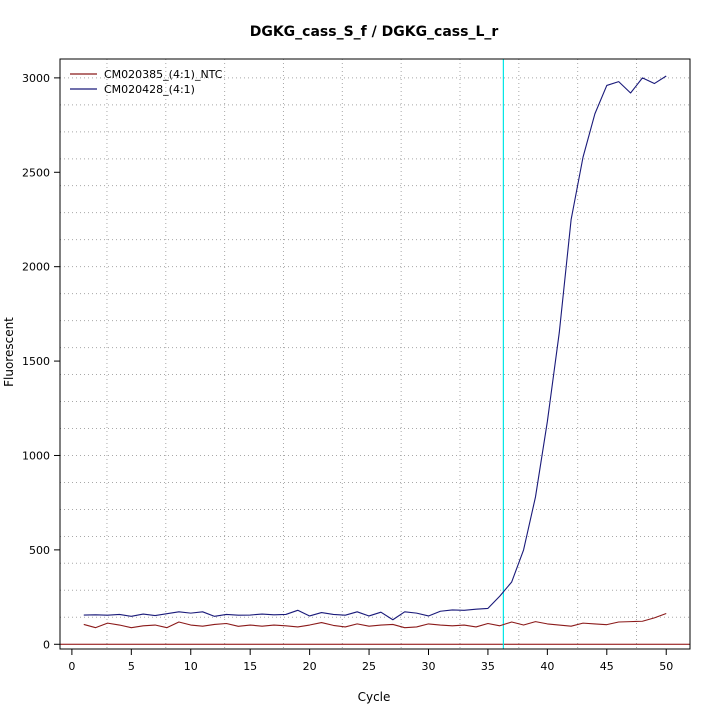 The width and height of the screenshot is (720, 720). Describe the element at coordinates (36, 455) in the screenshot. I see `y-tick-label: 1000` at that location.